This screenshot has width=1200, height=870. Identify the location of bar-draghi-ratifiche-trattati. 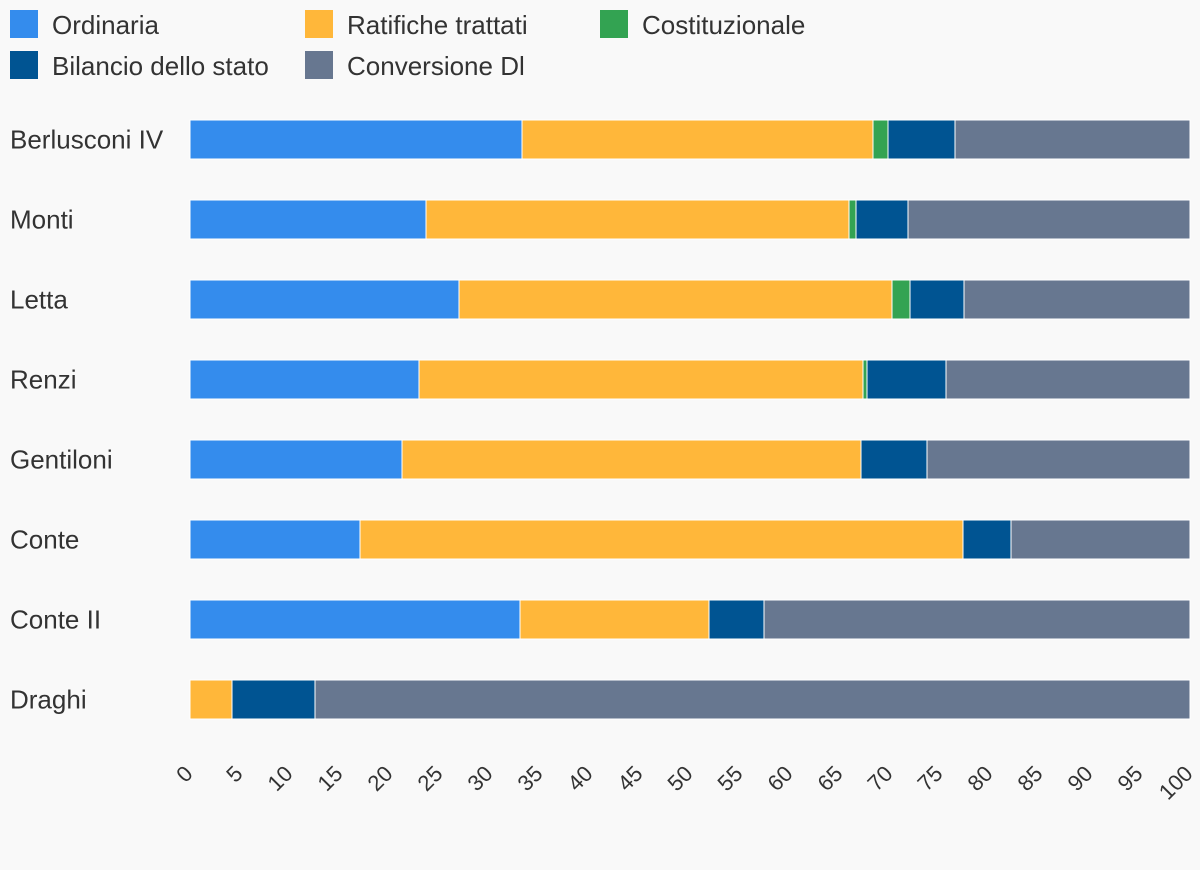
(211, 699).